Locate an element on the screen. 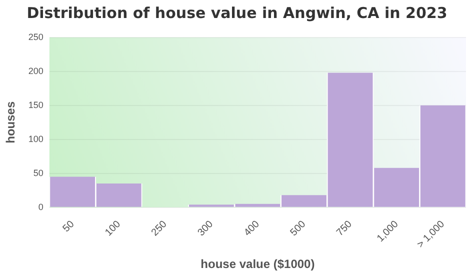 This screenshot has height=276, width=474. x-axis-title: house value ($1000) is located at coordinates (257, 264).